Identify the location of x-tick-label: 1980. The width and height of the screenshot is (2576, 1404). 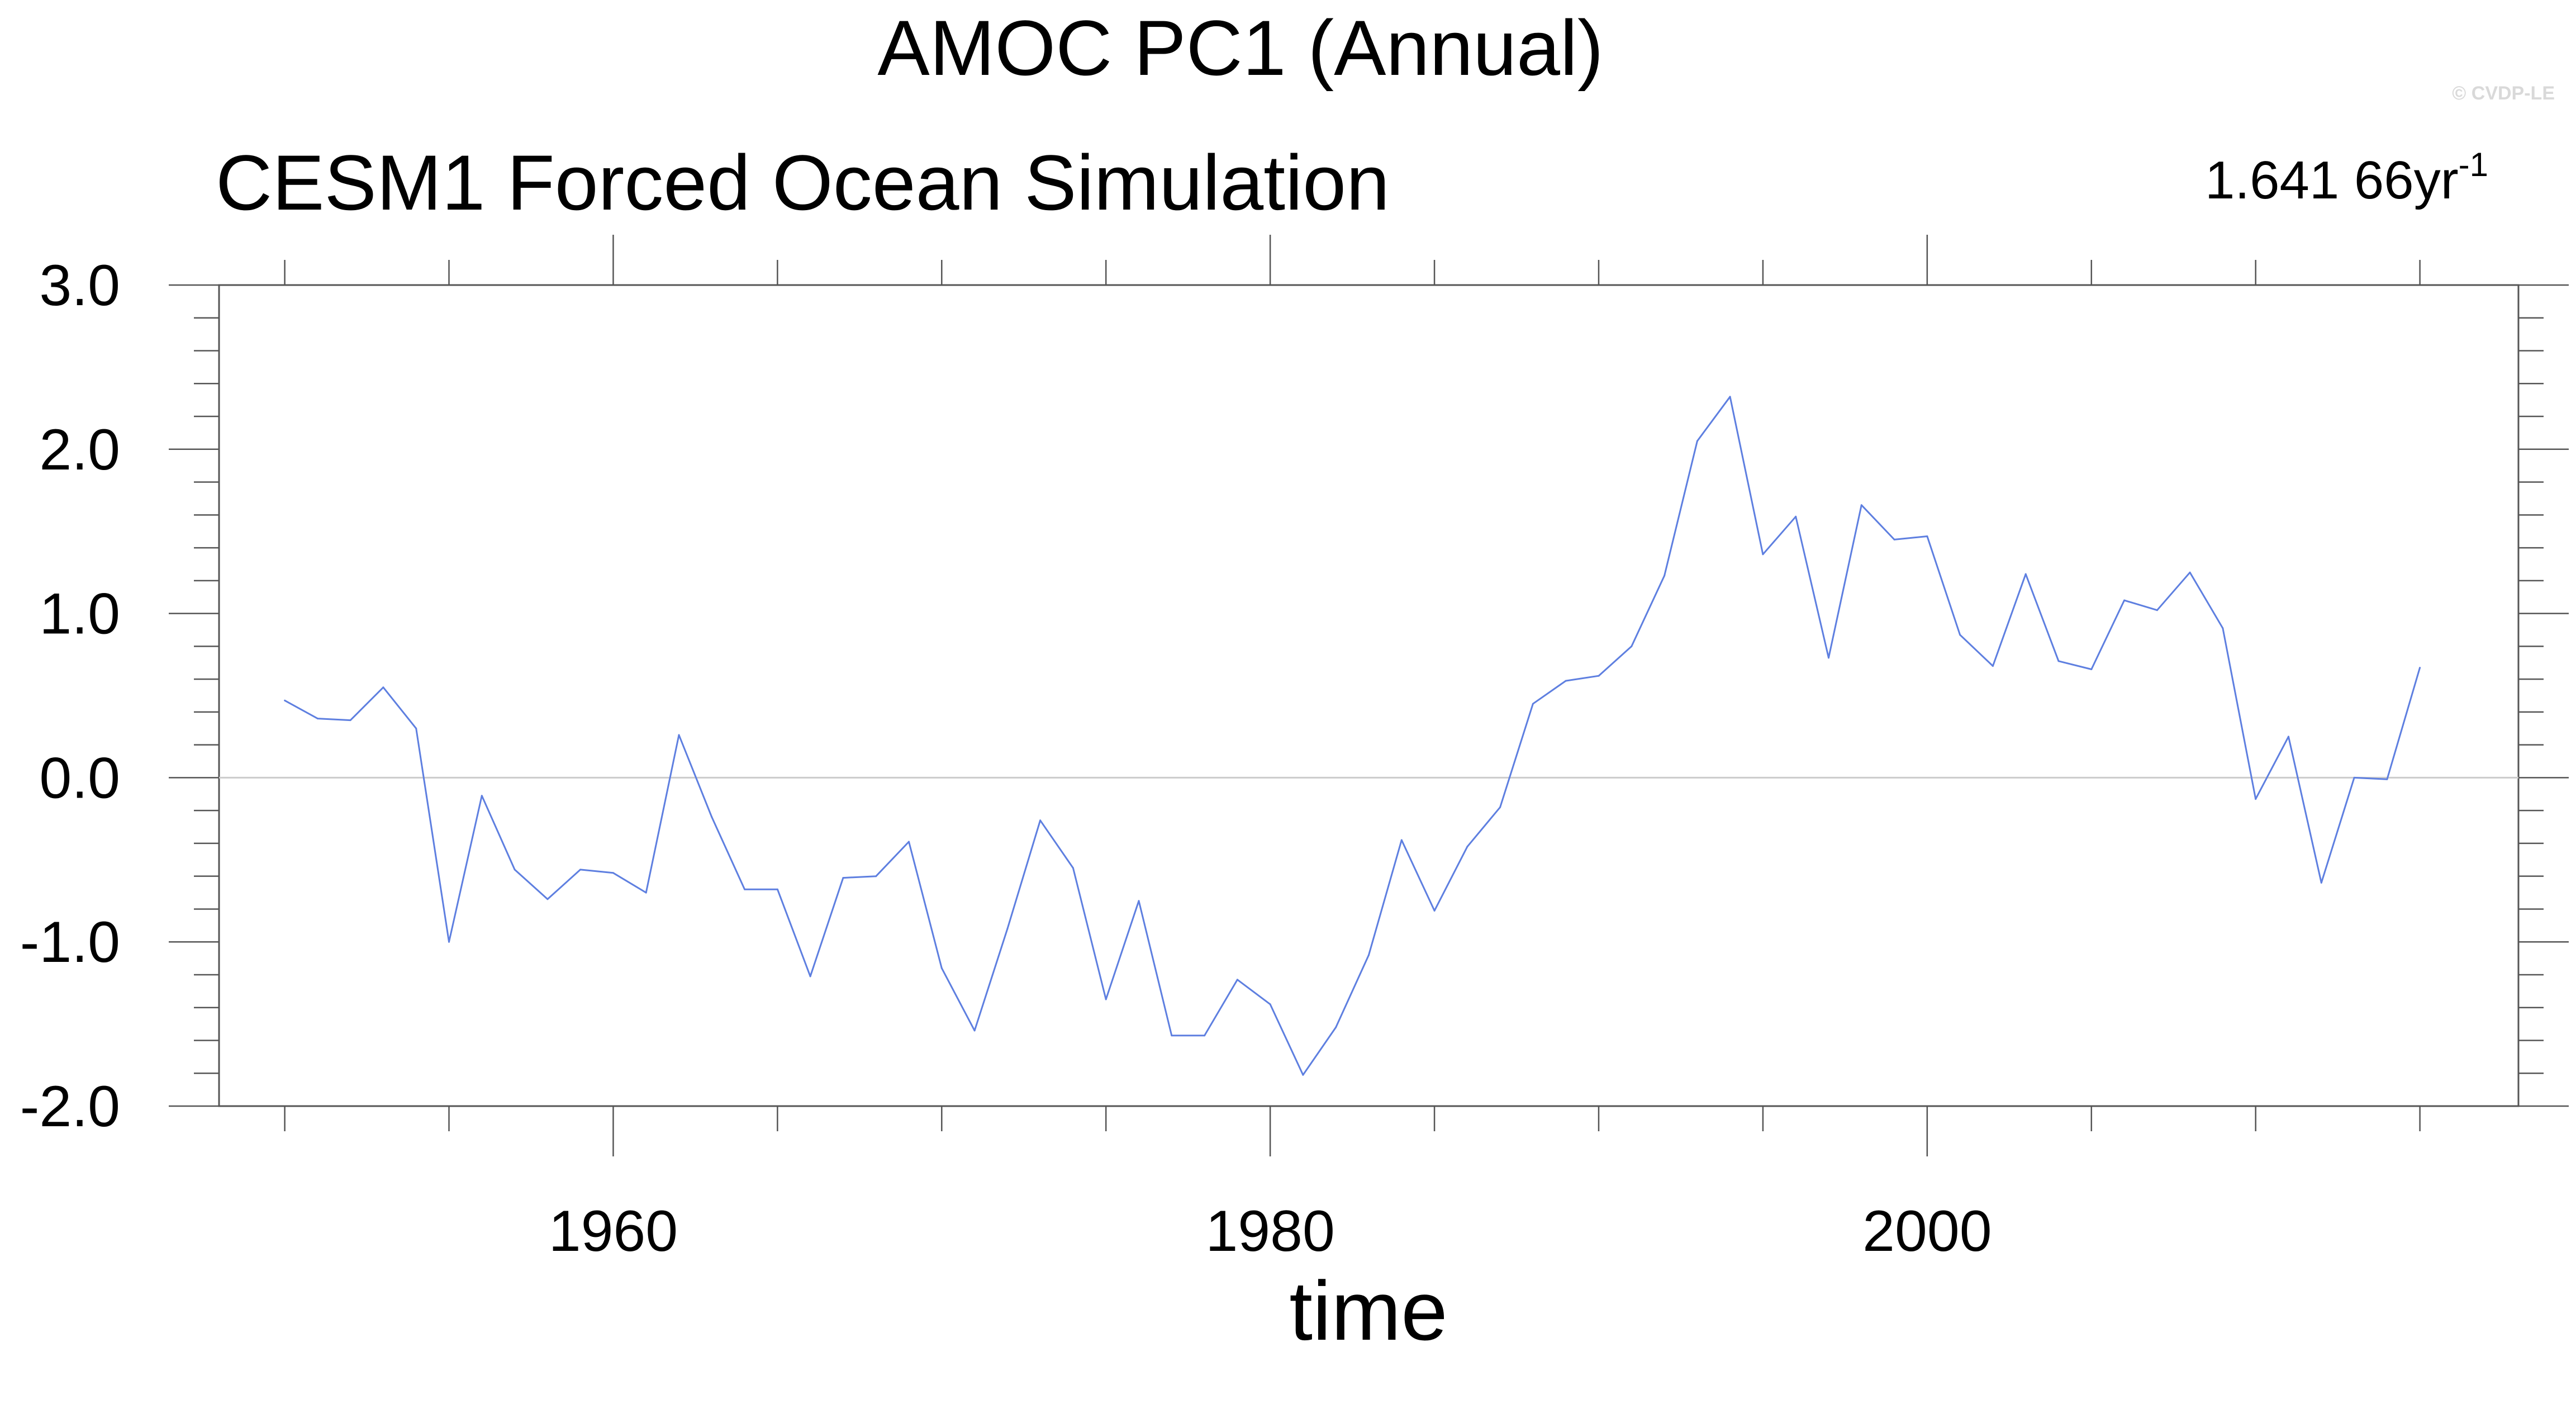
(1270, 1232).